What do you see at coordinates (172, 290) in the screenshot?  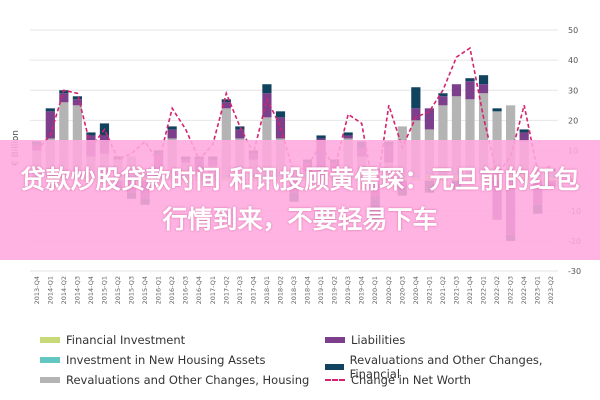 I see `x-tick-label: 2016-Q2` at bounding box center [172, 290].